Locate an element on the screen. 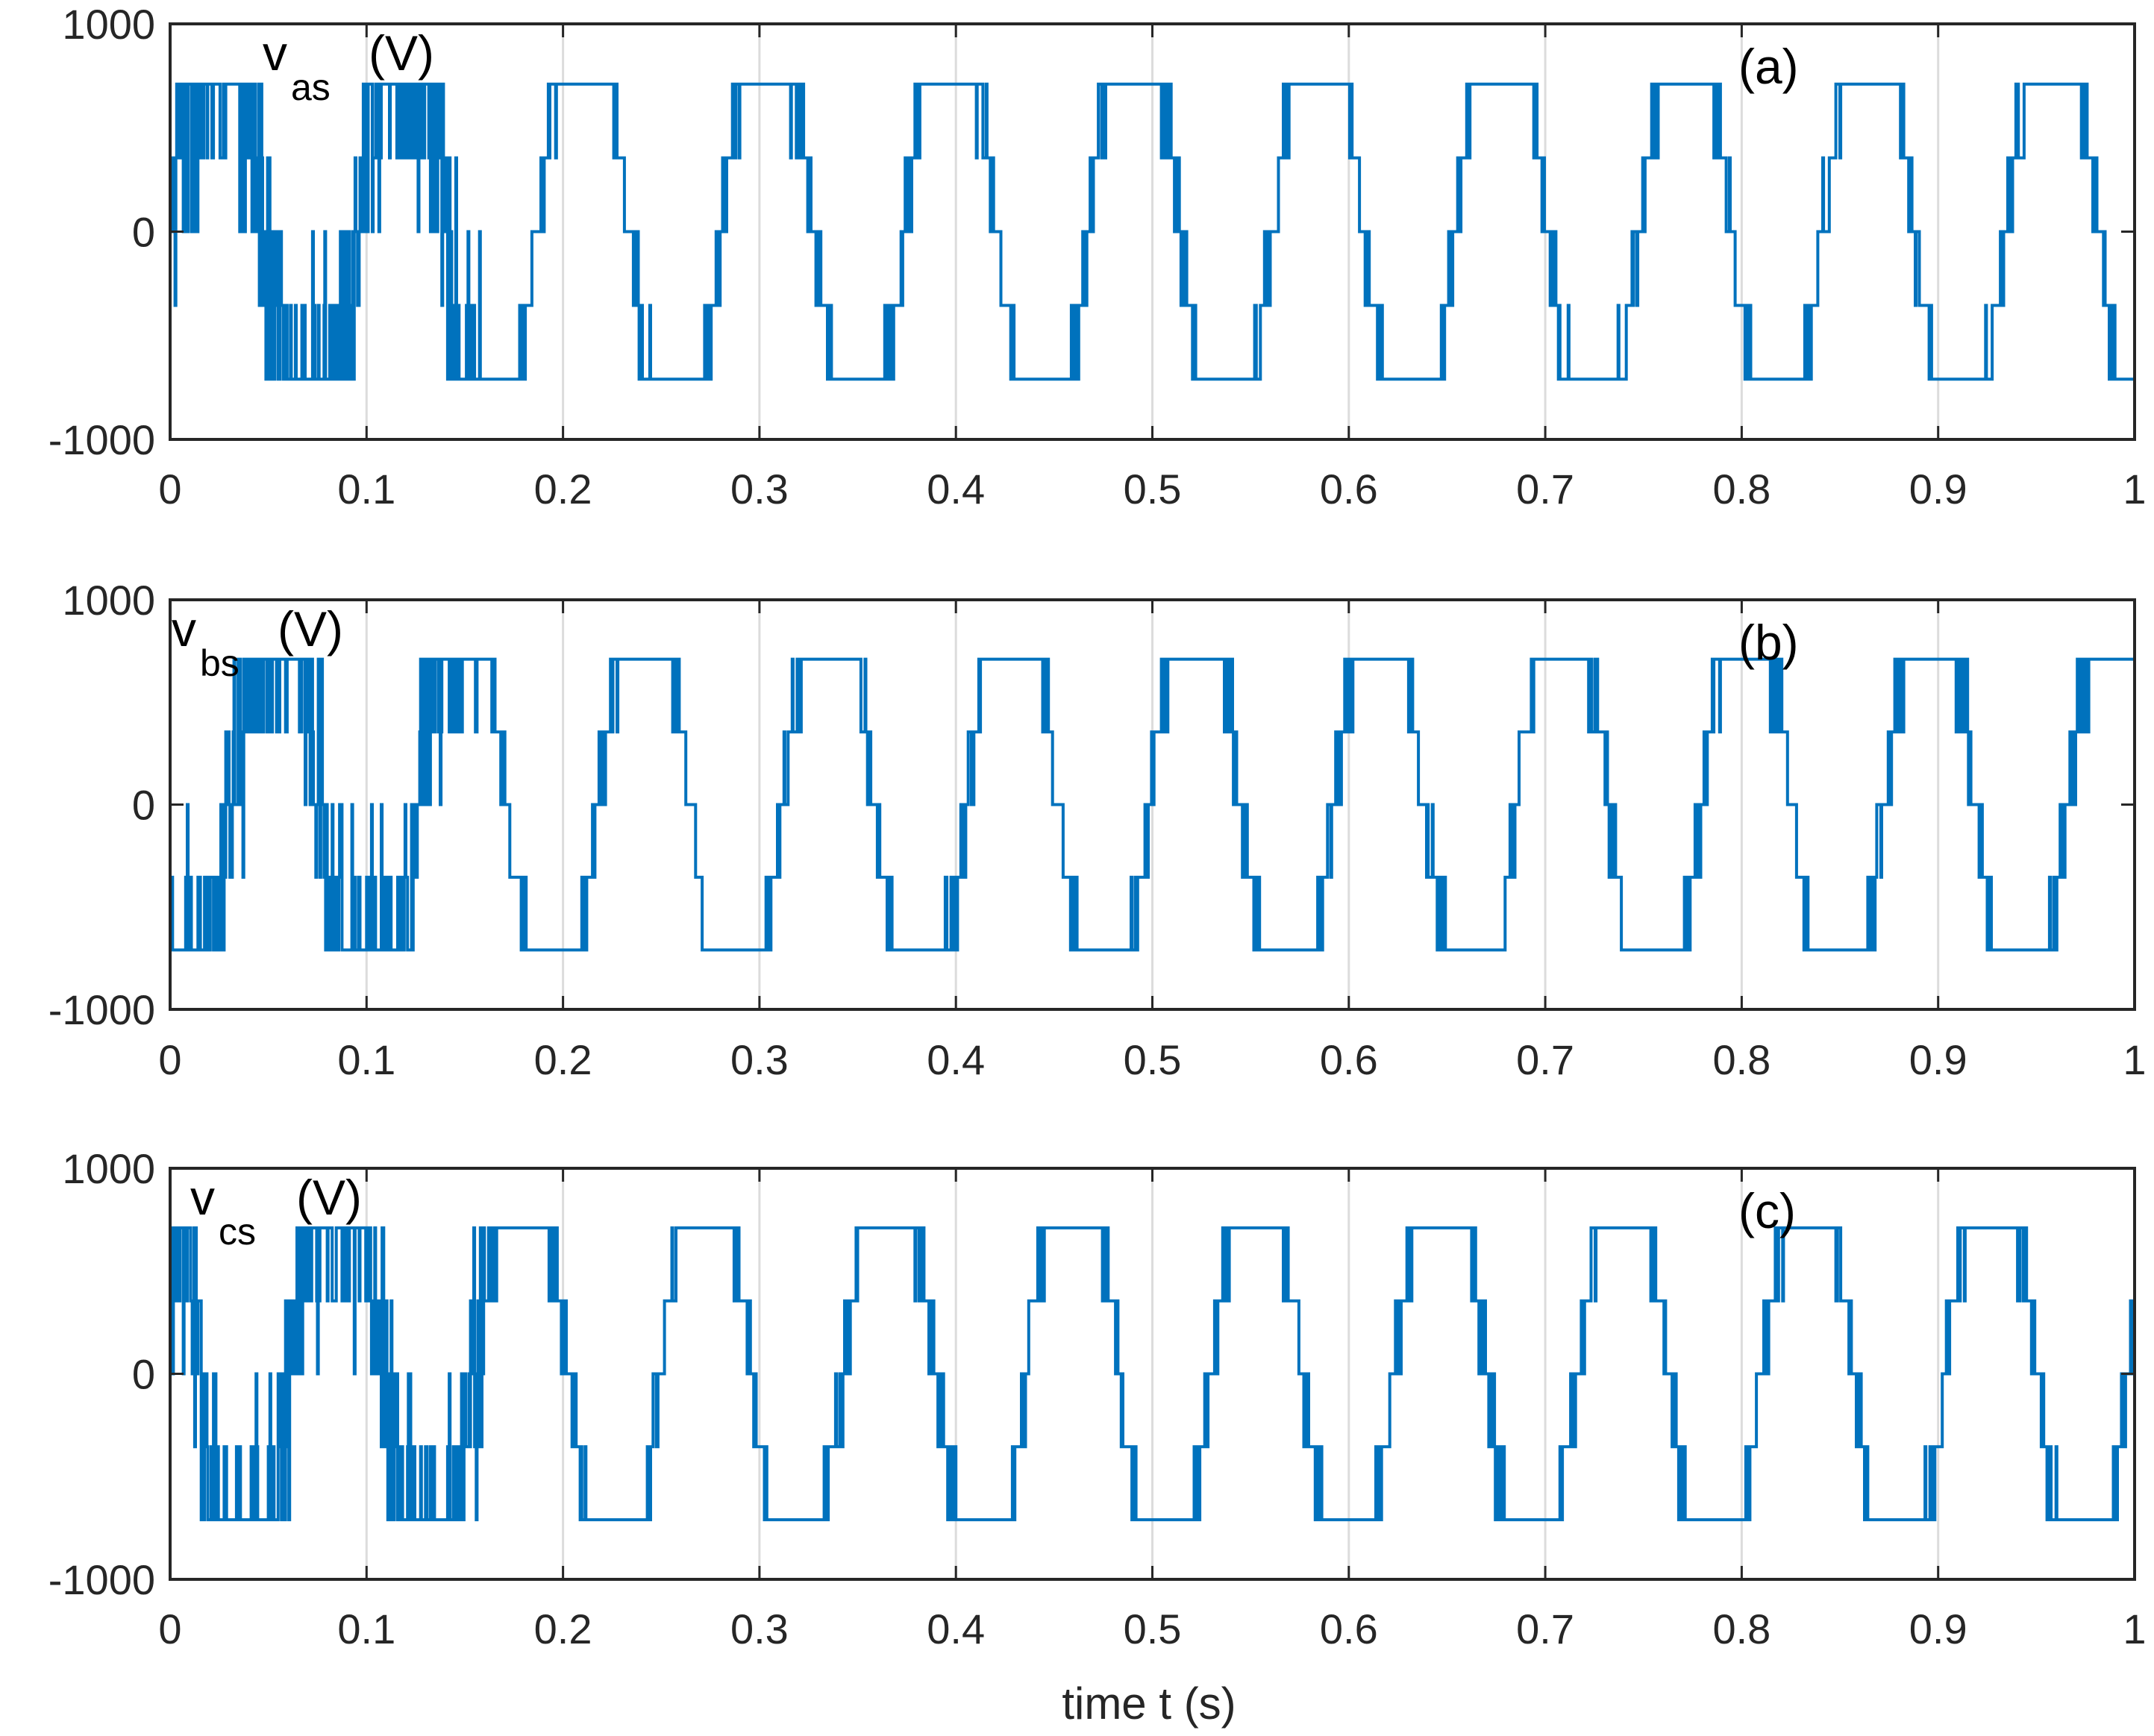 The height and width of the screenshot is (1736, 2154). annotation-subscript: cs is located at coordinates (238, 1232).